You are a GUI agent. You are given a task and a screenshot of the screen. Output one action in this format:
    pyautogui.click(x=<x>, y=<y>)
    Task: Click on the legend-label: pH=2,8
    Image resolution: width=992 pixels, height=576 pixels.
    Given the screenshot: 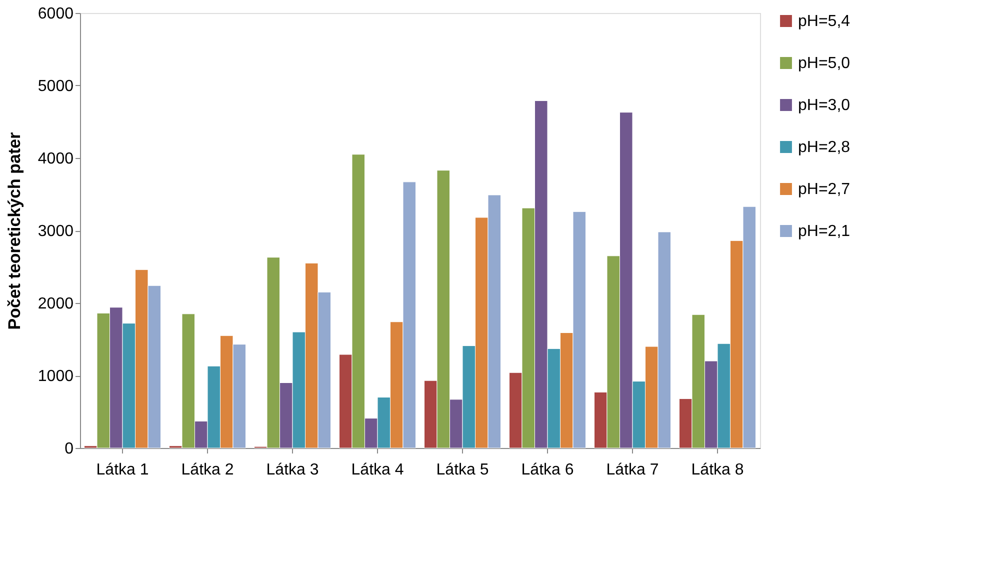 What is the action you would take?
    pyautogui.click(x=824, y=147)
    